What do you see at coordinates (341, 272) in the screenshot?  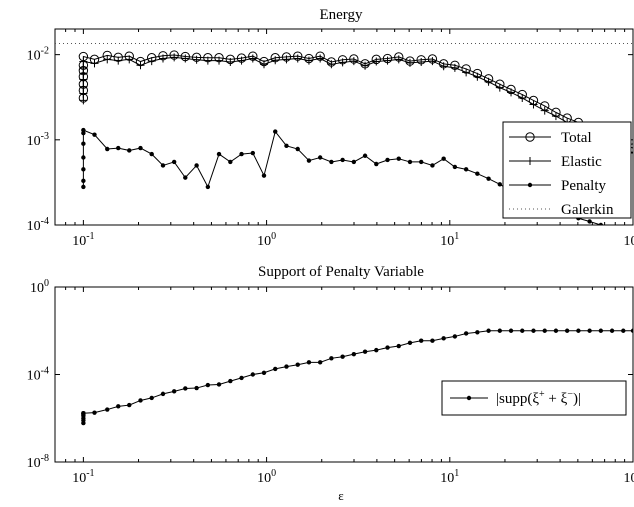 I see `support-title: Support of Penalty Variable` at bounding box center [341, 272].